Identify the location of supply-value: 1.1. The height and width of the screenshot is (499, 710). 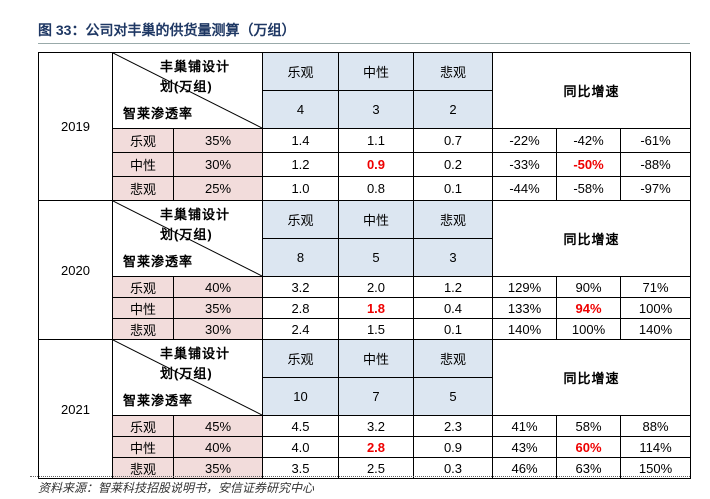
(376, 140).